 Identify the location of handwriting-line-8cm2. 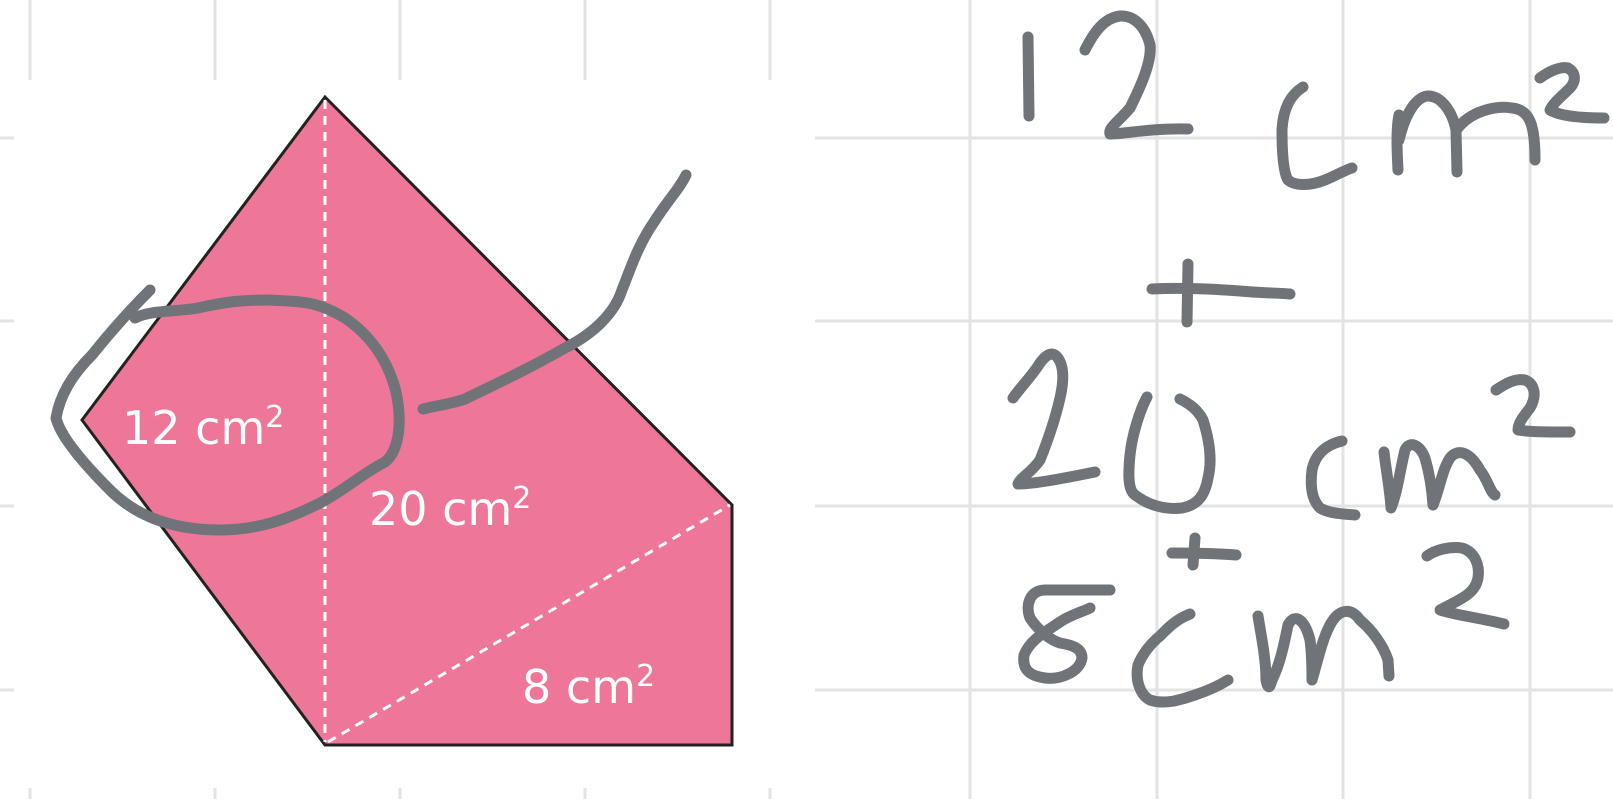
(1264, 625).